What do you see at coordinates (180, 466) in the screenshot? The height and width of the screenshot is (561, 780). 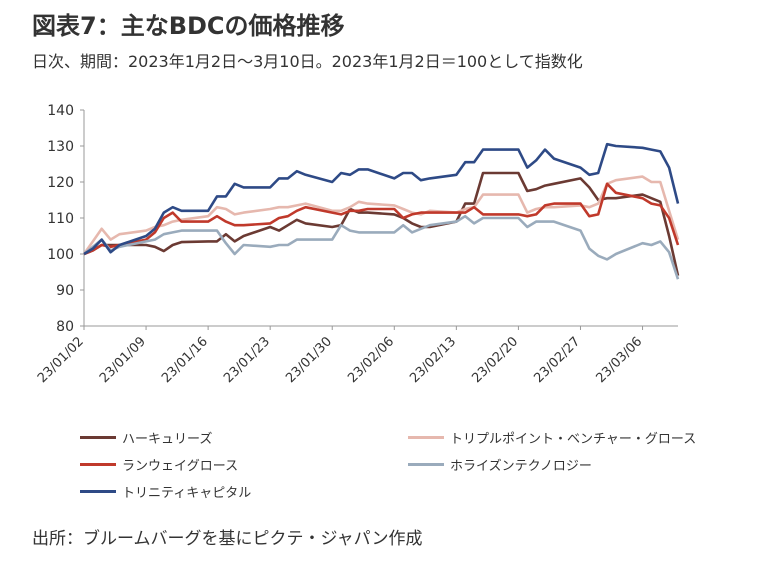 I see `legend-label: ランウェイグロース` at bounding box center [180, 466].